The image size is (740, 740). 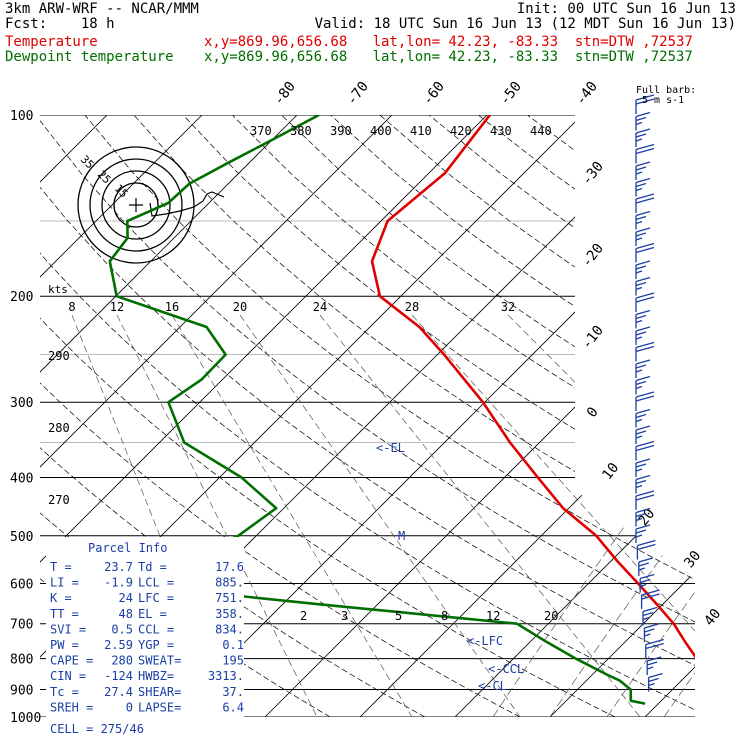 What do you see at coordinates (341, 131) in the screenshot?
I see `theta-label: 390` at bounding box center [341, 131].